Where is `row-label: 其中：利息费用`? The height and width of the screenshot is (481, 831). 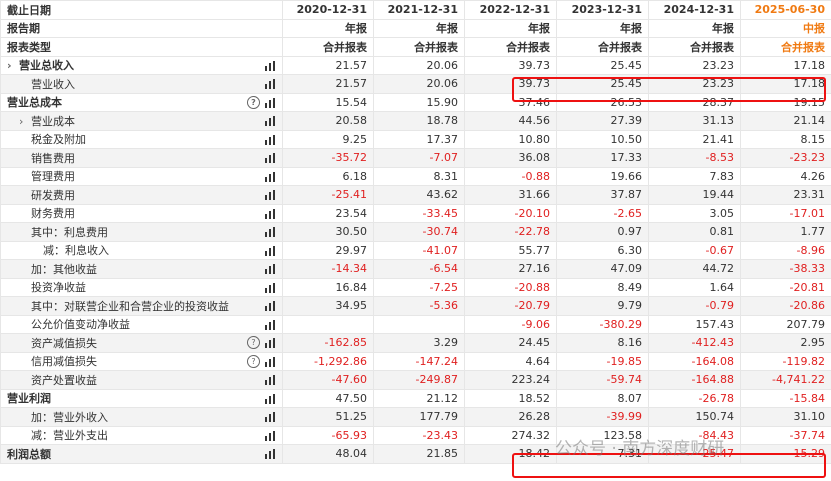 row-label: 其中：利息费用 is located at coordinates (69, 232).